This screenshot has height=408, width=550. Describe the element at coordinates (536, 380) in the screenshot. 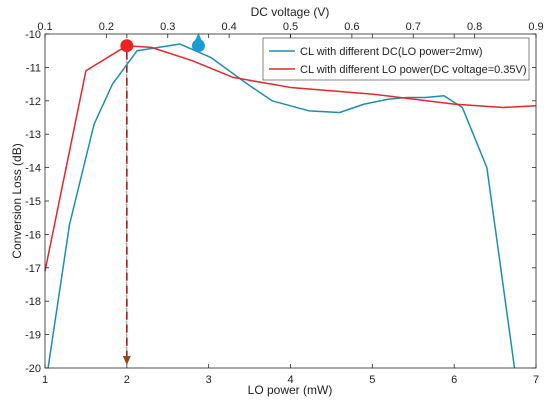

I see `x-tick-label: 7` at that location.